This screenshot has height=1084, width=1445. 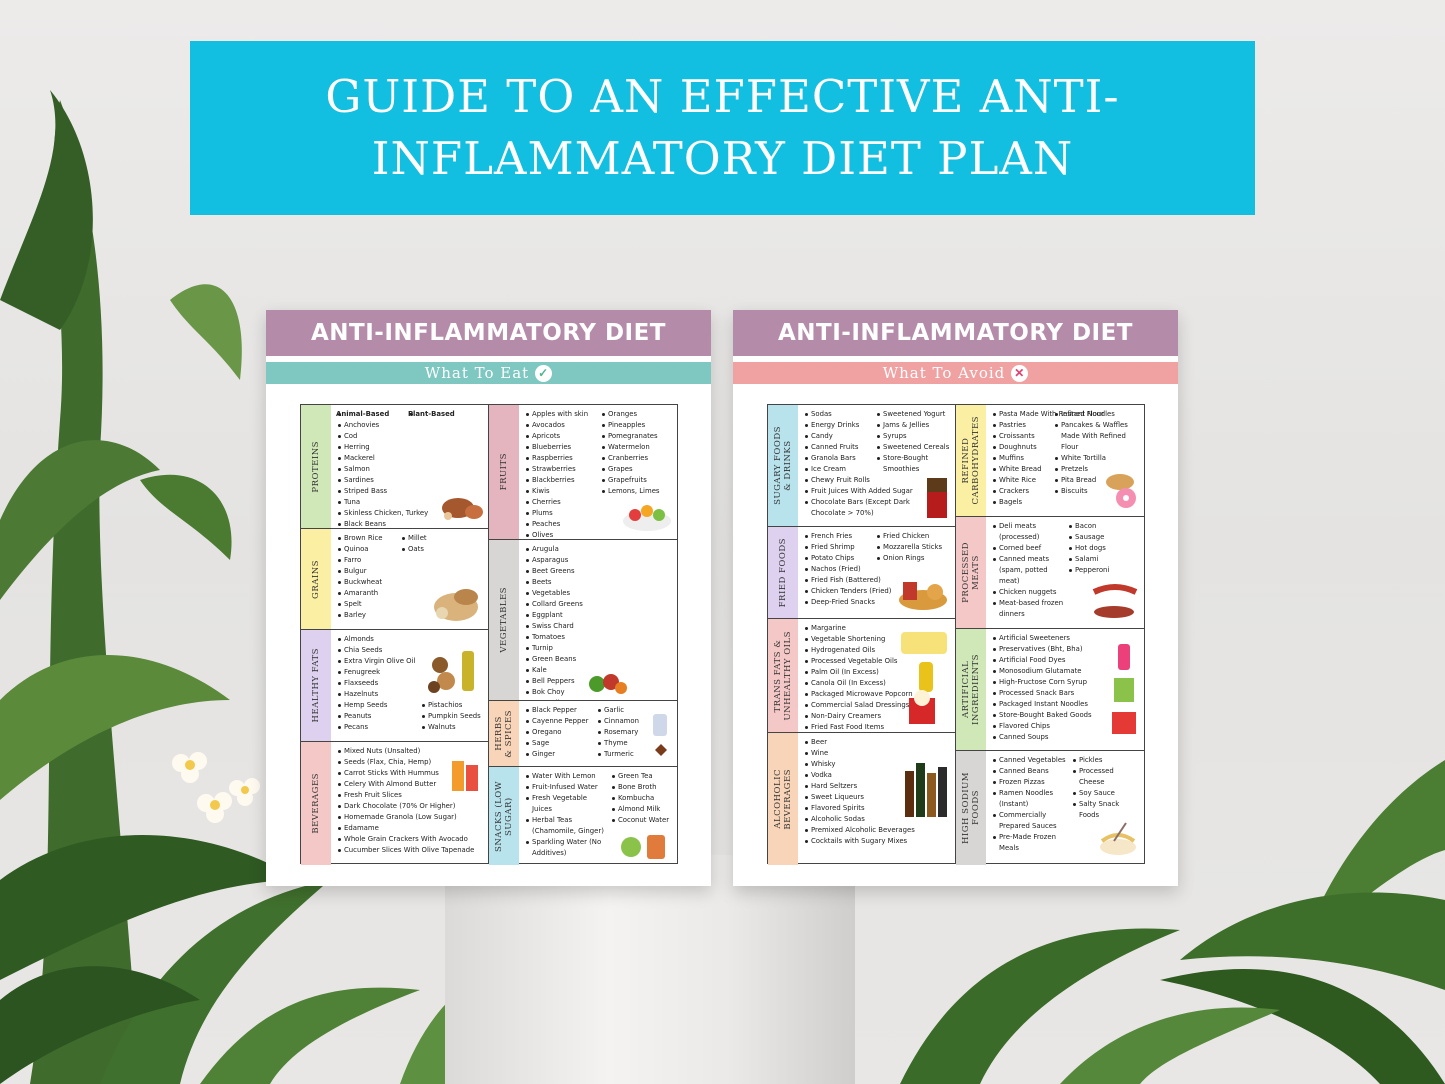 What do you see at coordinates (955, 333) in the screenshot?
I see `poster-title: ANTI-INFLAMMATORY DIET` at bounding box center [955, 333].